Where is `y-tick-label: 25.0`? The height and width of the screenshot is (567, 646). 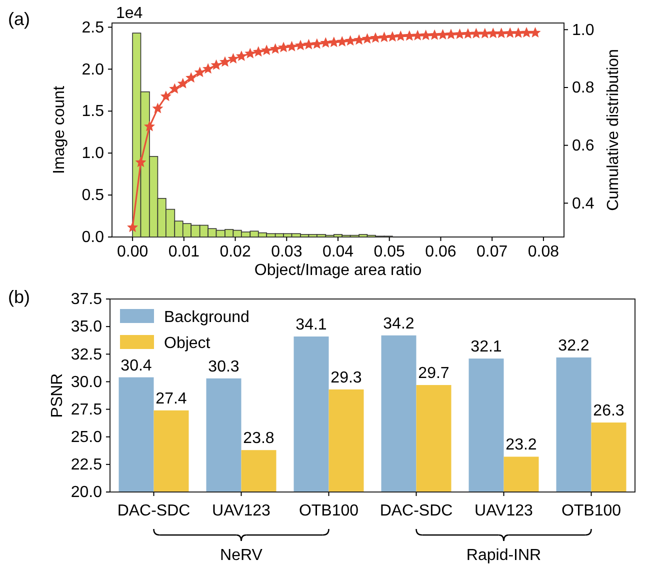 y-tick-label: 25.0 is located at coordinates (86, 437).